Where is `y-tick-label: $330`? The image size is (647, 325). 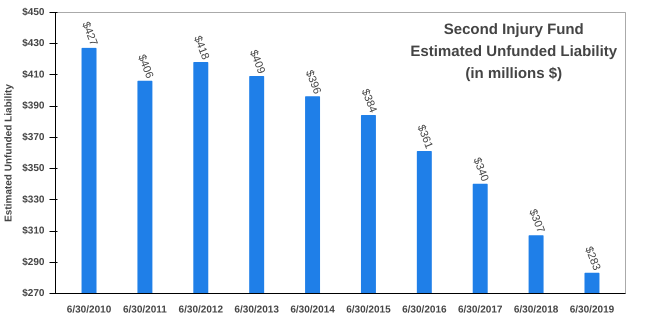
y-tick-label: $330 is located at coordinates (33, 200).